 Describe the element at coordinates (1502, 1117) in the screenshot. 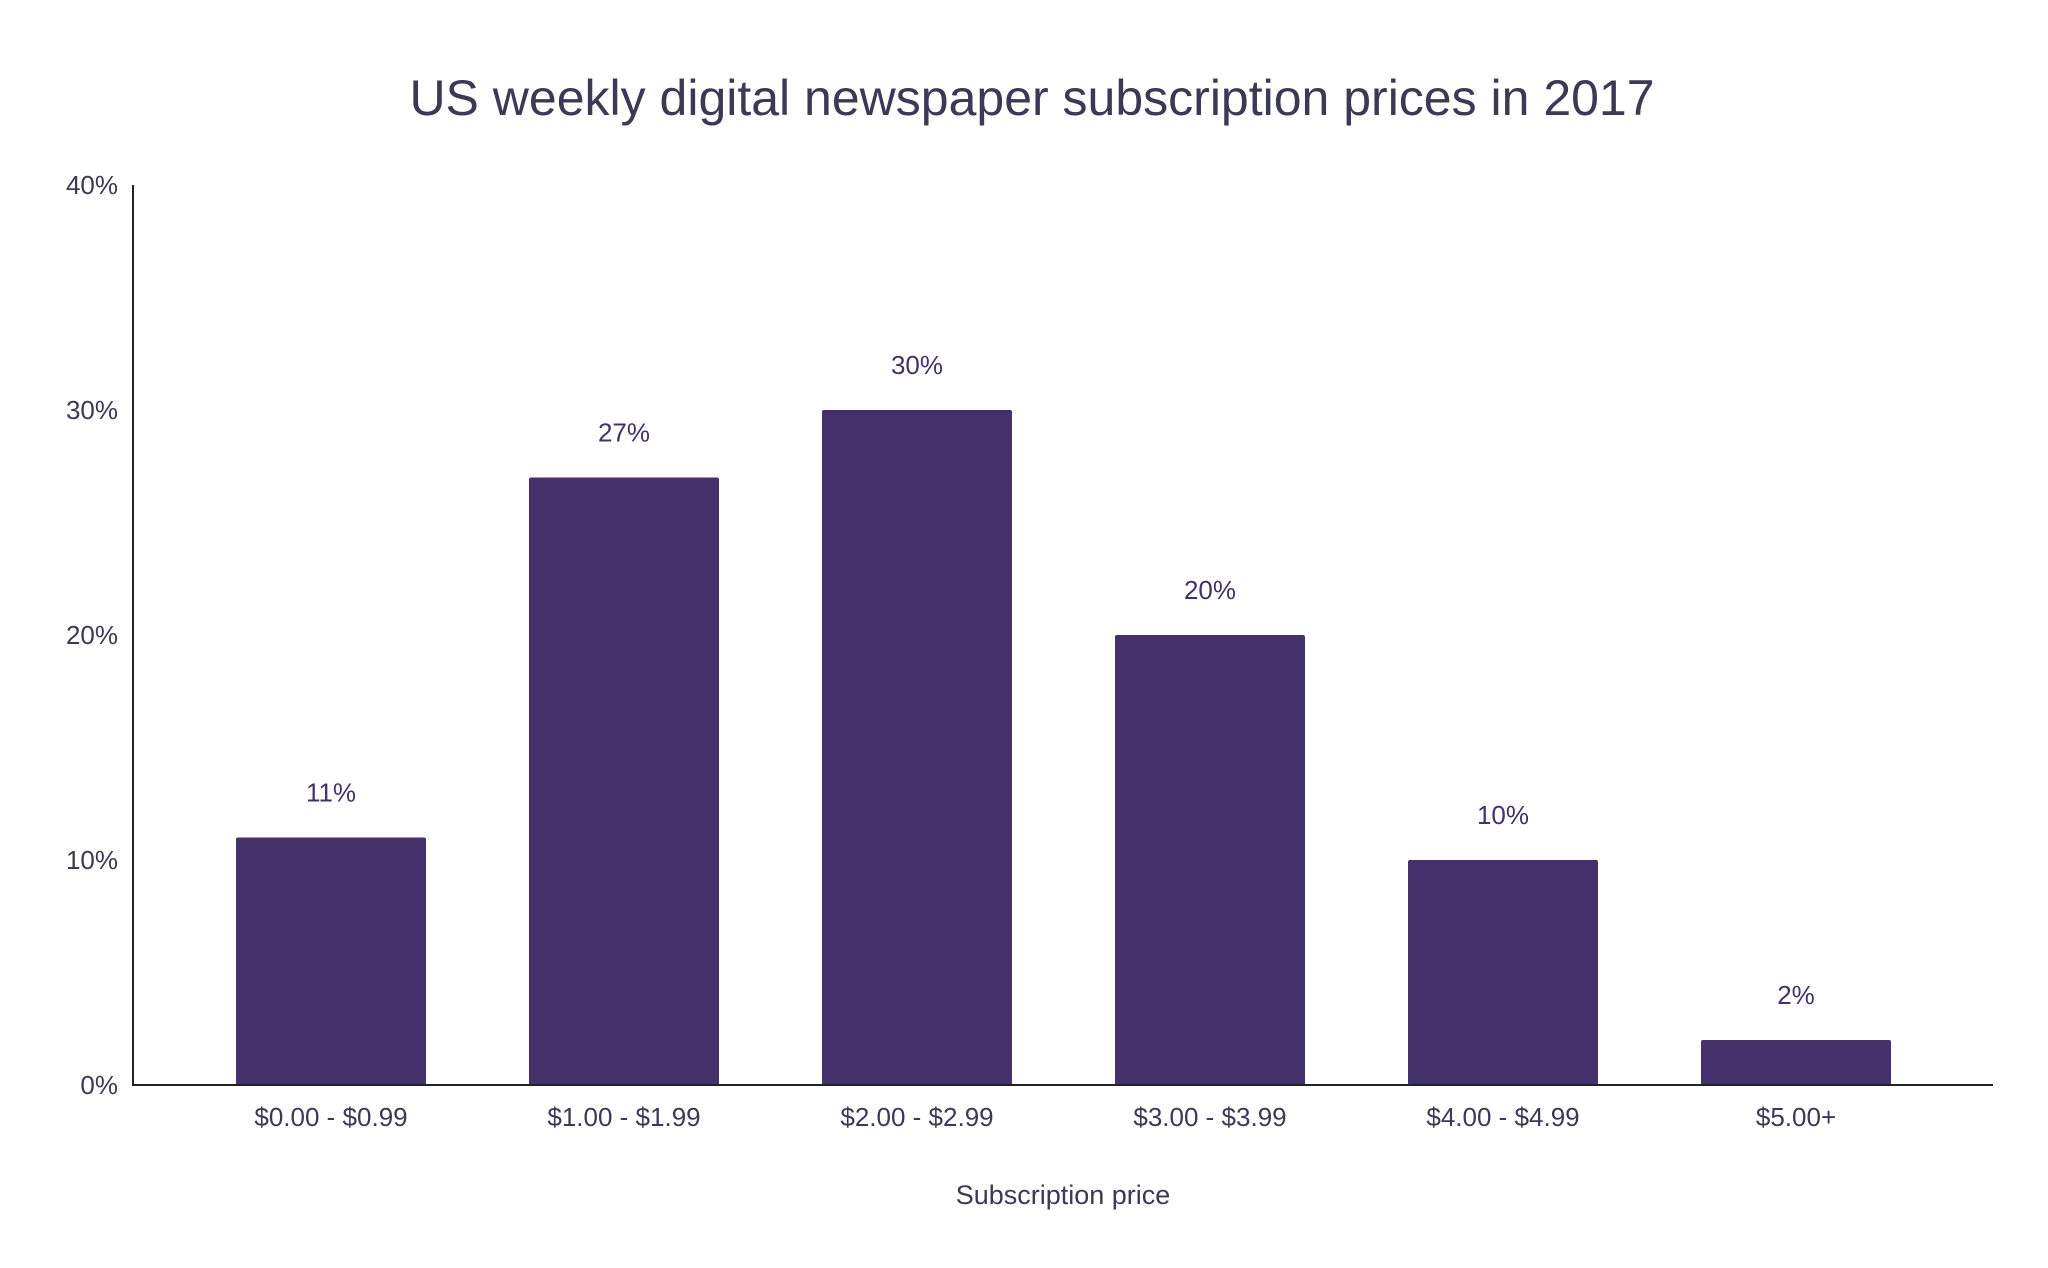

I see `x-tick-label: $4.00 - $4.99` at that location.